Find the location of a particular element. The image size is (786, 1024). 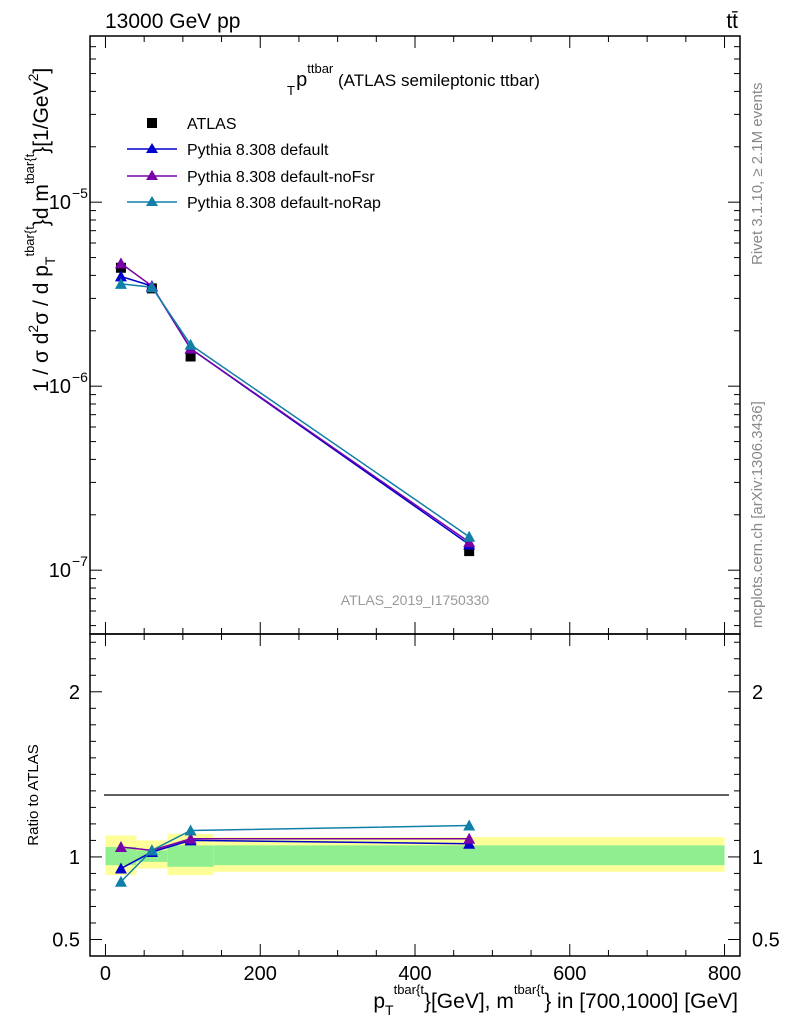

ratio-x-tick-label: 200 is located at coordinates (260, 974).